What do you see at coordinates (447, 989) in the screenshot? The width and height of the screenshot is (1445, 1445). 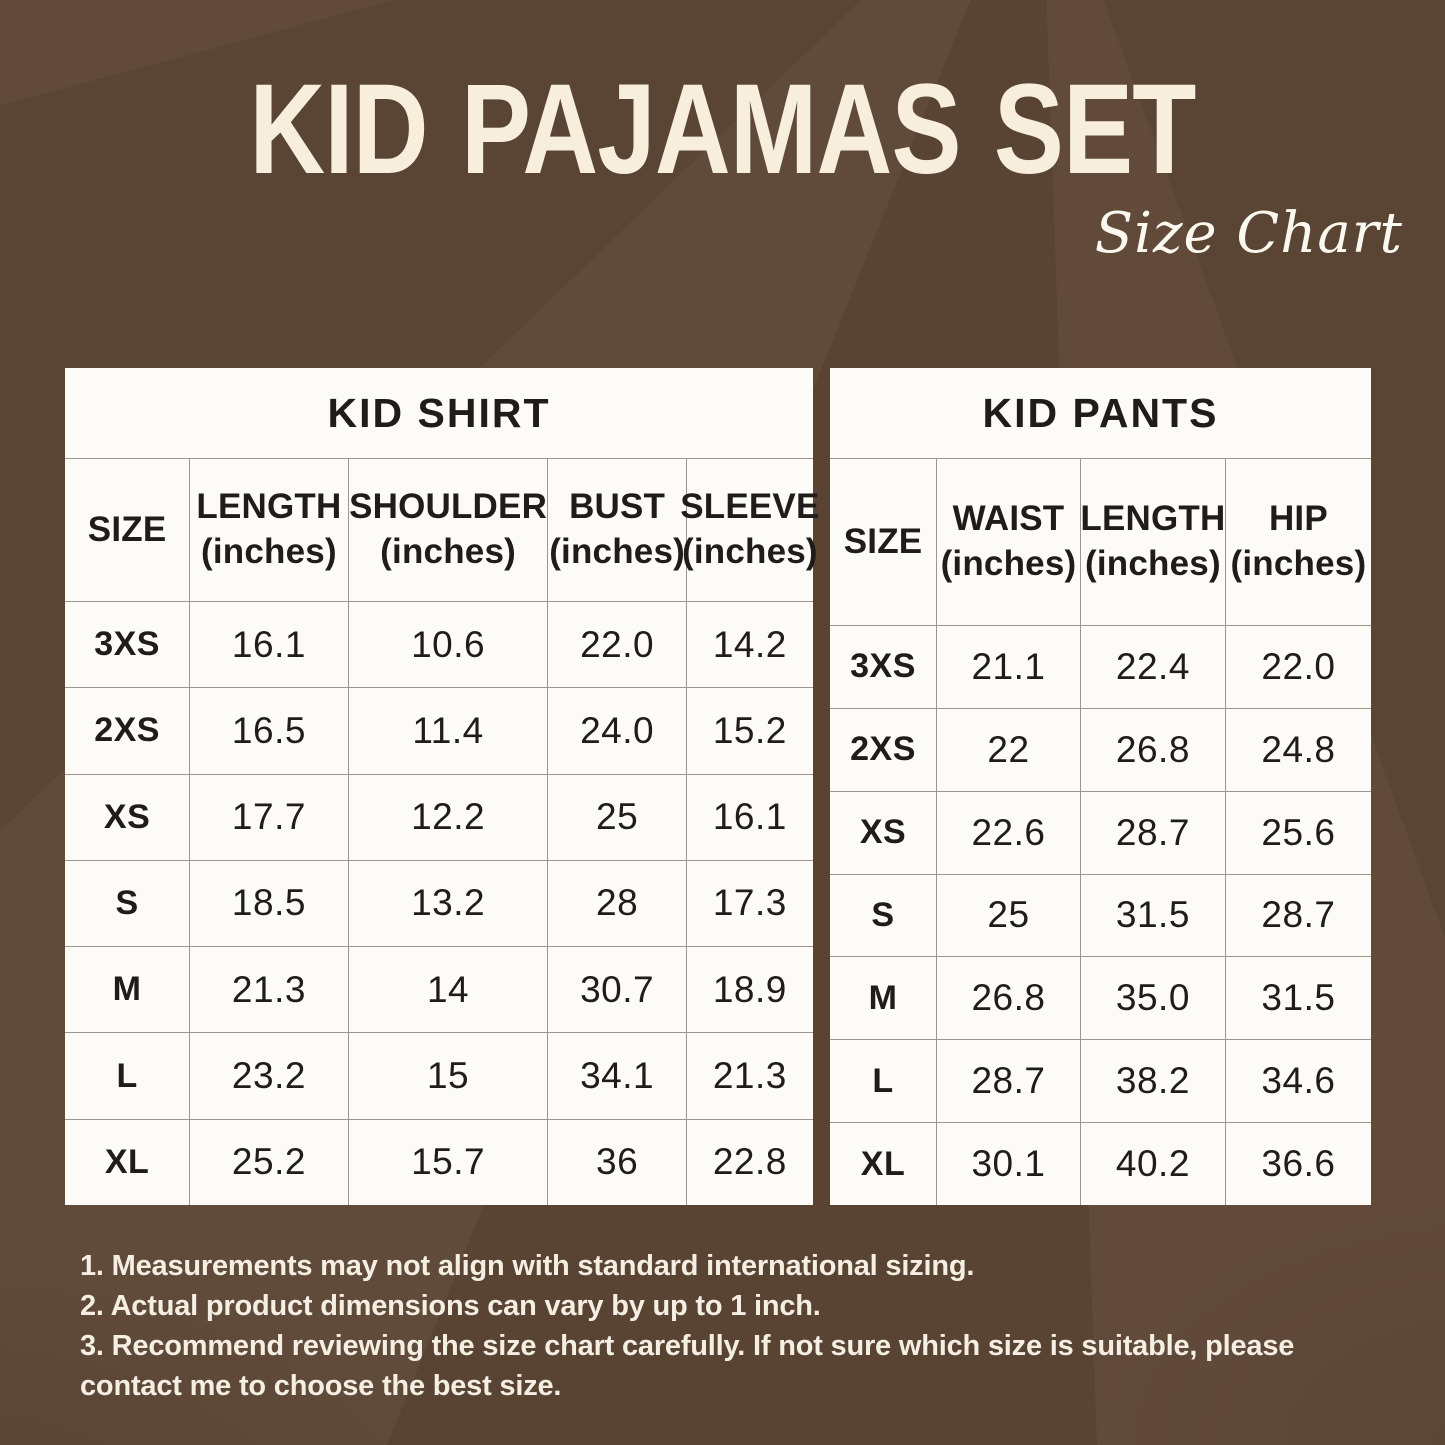 I see `shirt-row-m-shoulder: 14` at bounding box center [447, 989].